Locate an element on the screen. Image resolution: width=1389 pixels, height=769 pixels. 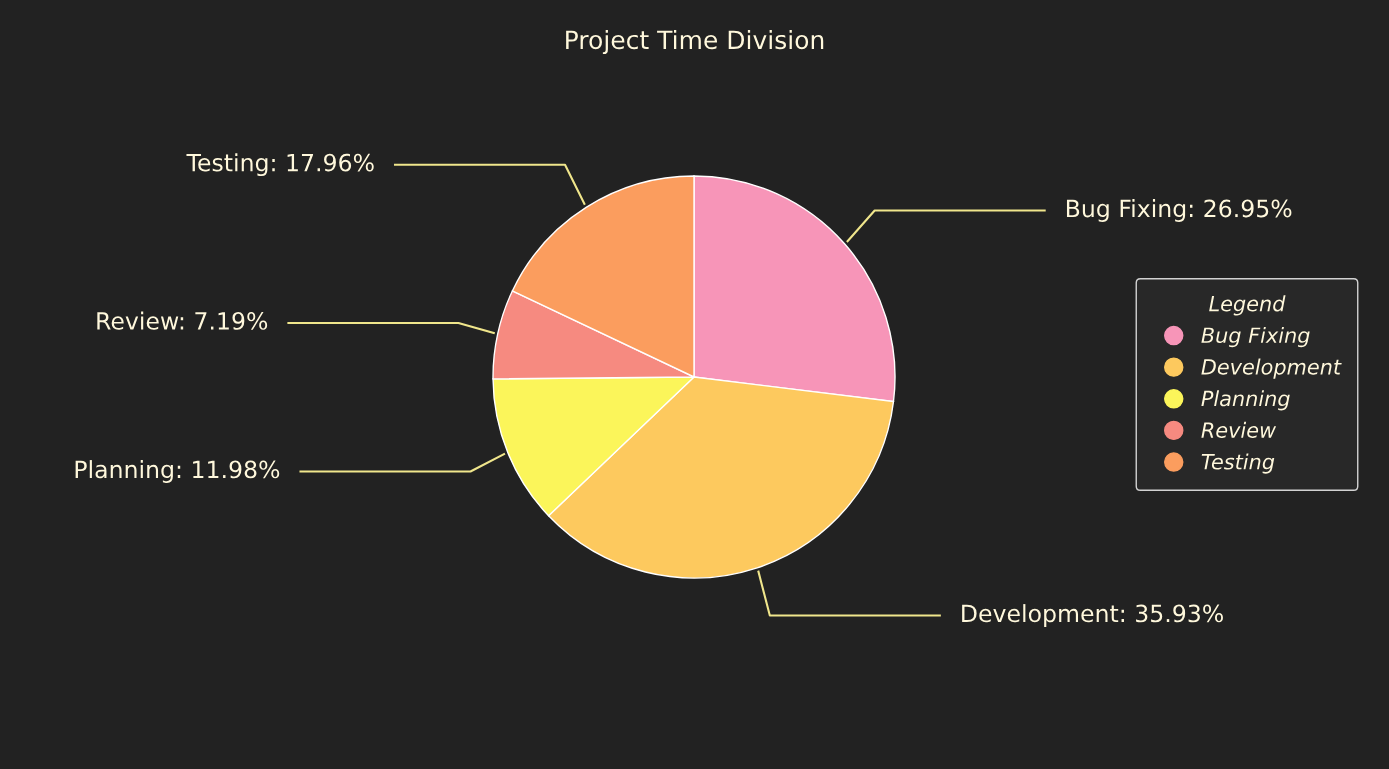
chart-title: Project Time Division is located at coordinates (695, 42).